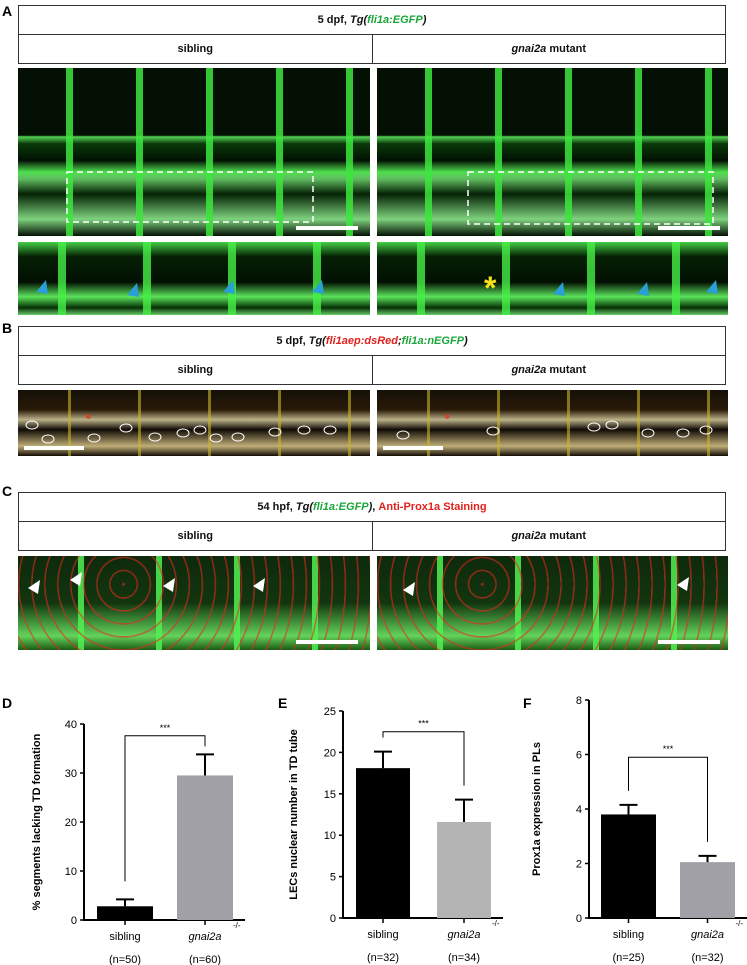 The width and height of the screenshot is (747, 965). Describe the element at coordinates (552, 152) in the screenshot. I see `image-a-mutant` at that location.